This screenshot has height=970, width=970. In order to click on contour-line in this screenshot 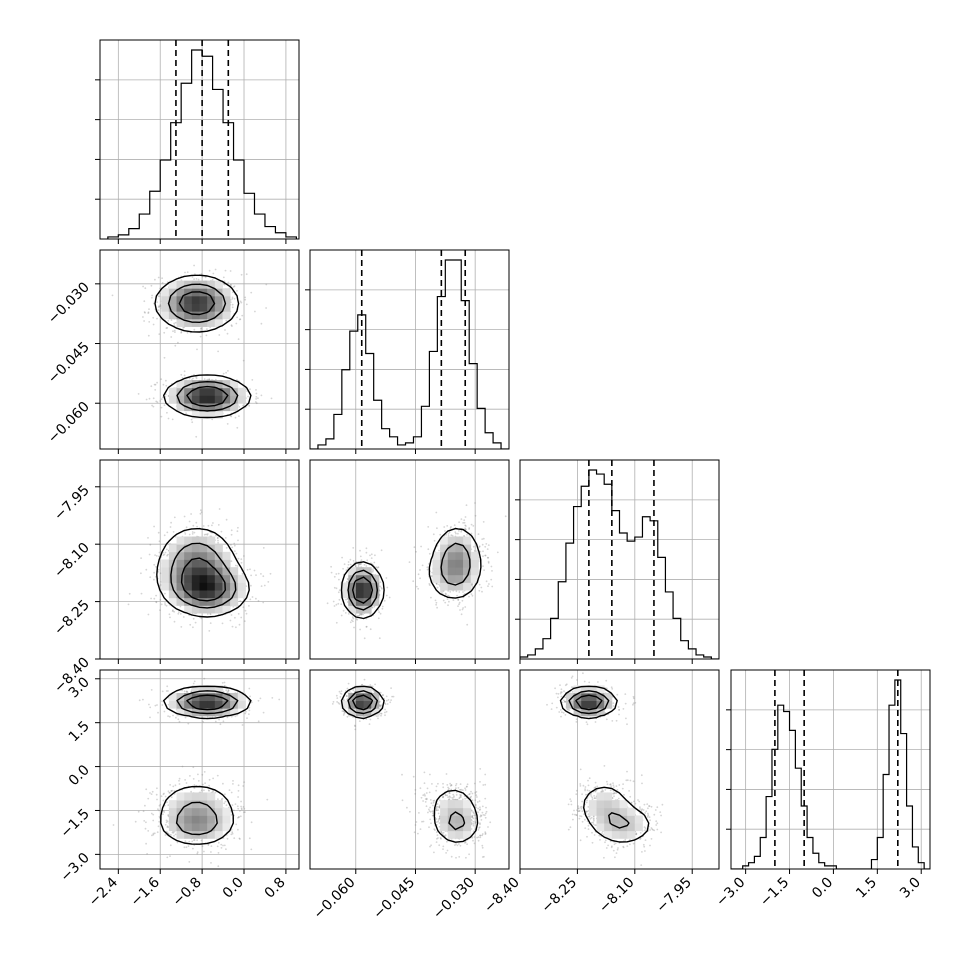, I will do `click(203, 347)`.